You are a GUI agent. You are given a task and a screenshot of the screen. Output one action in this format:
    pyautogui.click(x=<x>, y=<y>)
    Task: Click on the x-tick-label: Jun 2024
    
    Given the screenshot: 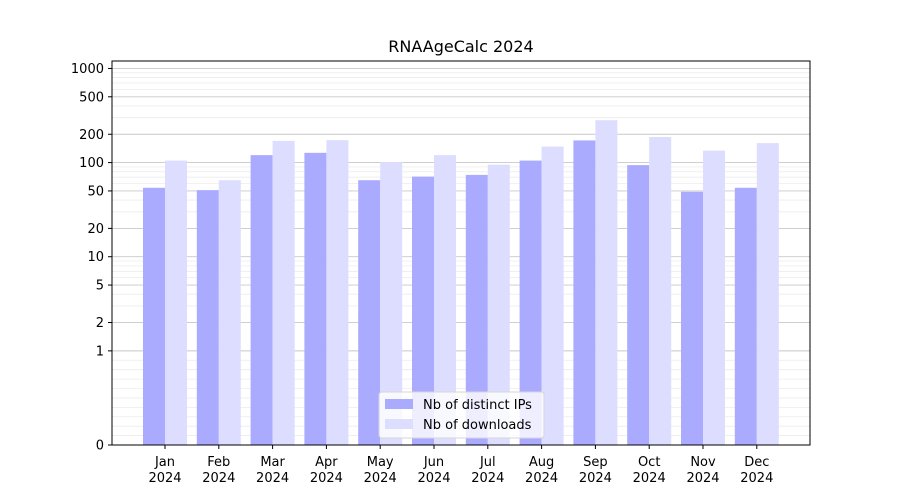 What is the action you would take?
    pyautogui.click(x=433, y=470)
    